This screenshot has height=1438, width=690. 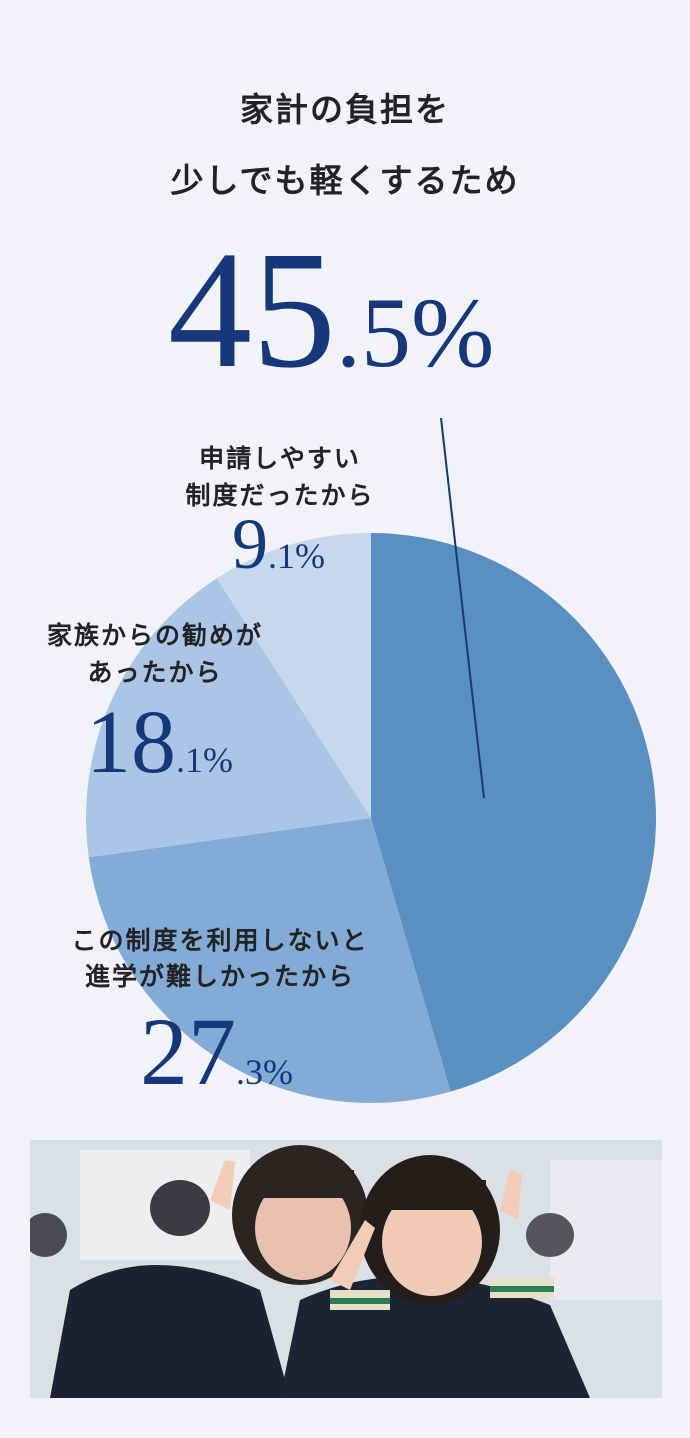 What do you see at coordinates (219, 976) in the screenshot?
I see `label-hard-to-enroll-line-2: 進学が難しかったから` at bounding box center [219, 976].